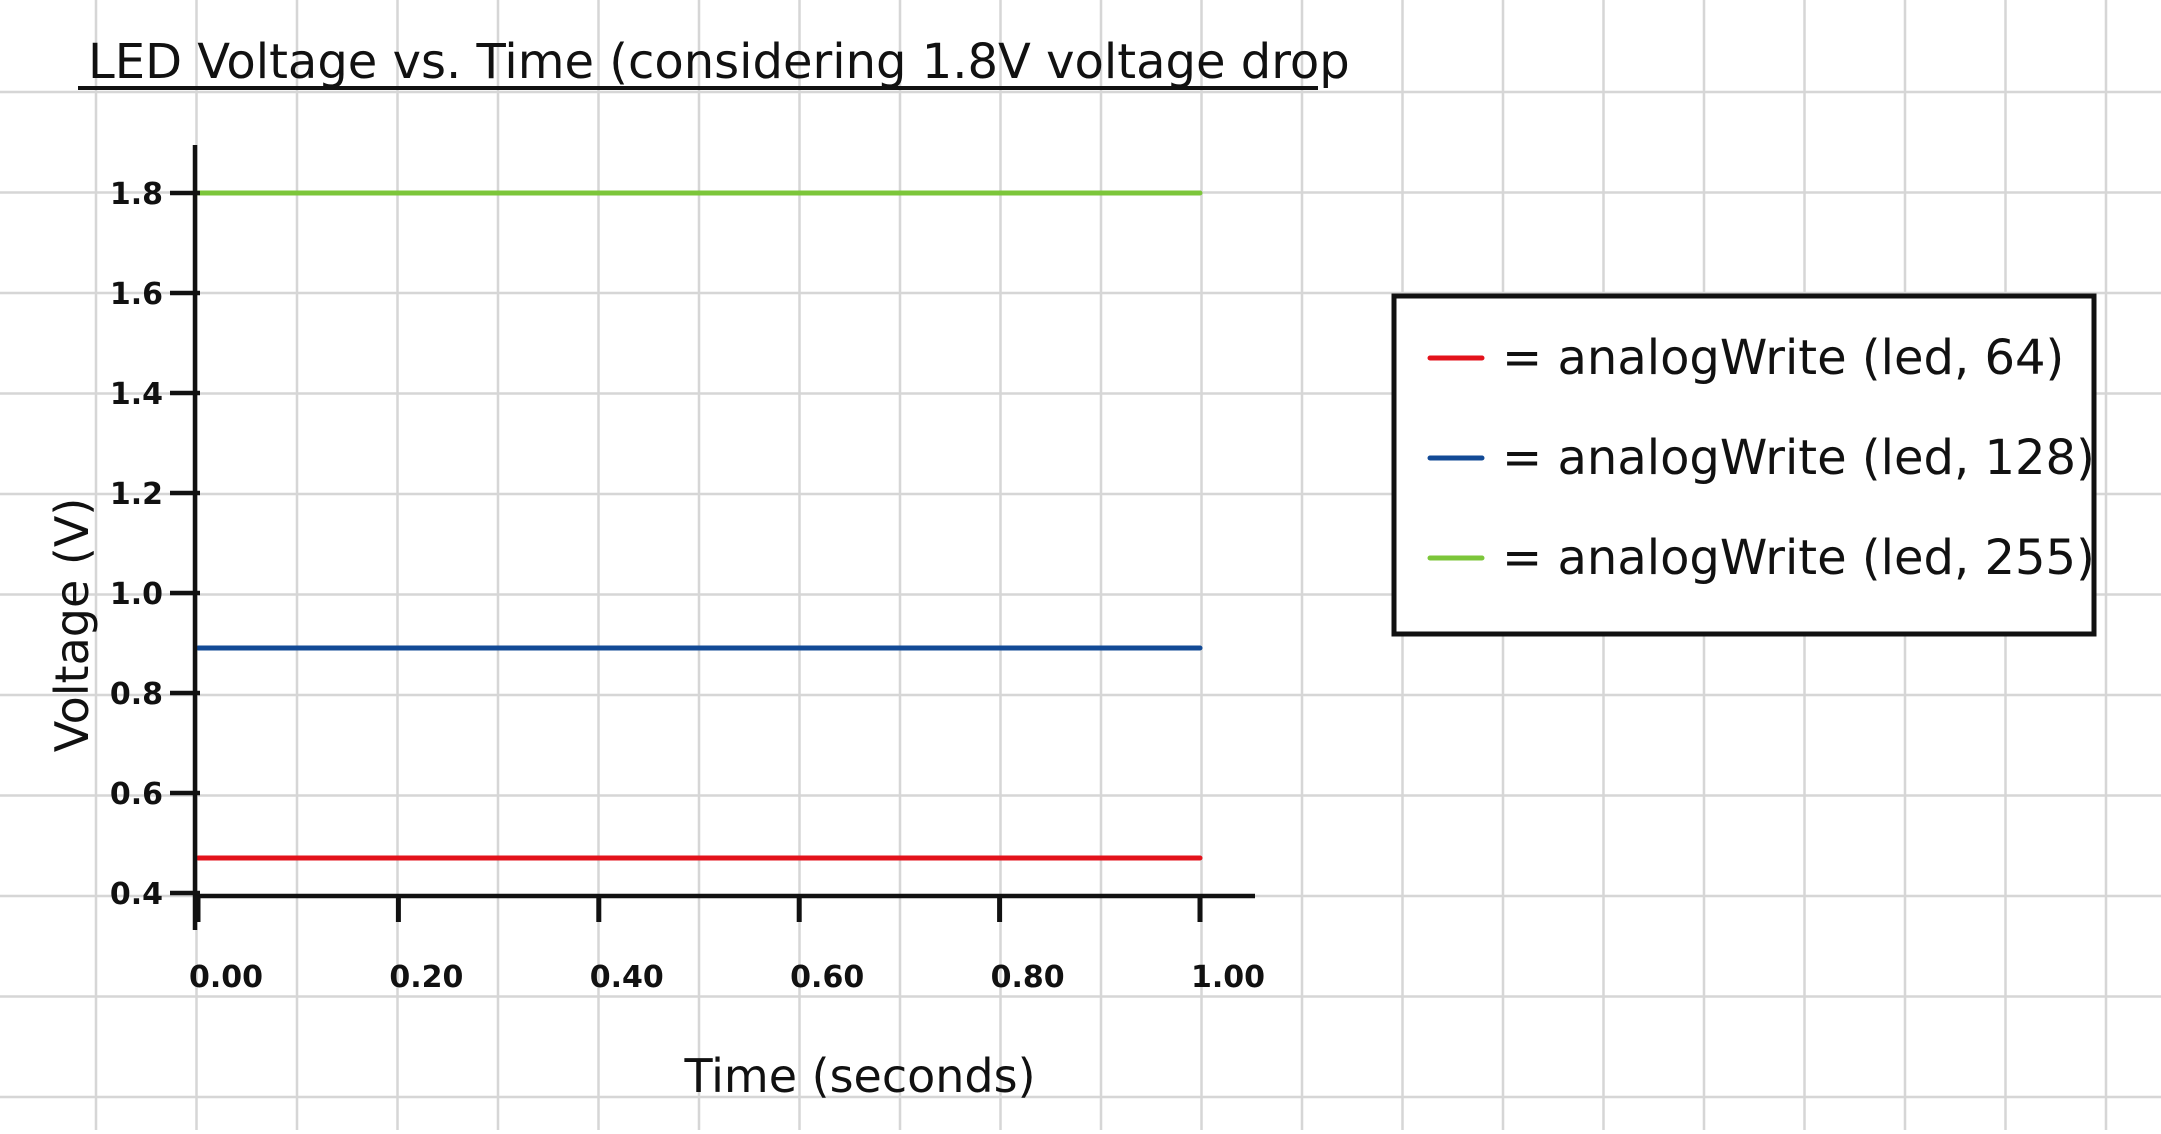  What do you see at coordinates (136, 694) in the screenshot?
I see `y-tick-label: 0.8` at bounding box center [136, 694].